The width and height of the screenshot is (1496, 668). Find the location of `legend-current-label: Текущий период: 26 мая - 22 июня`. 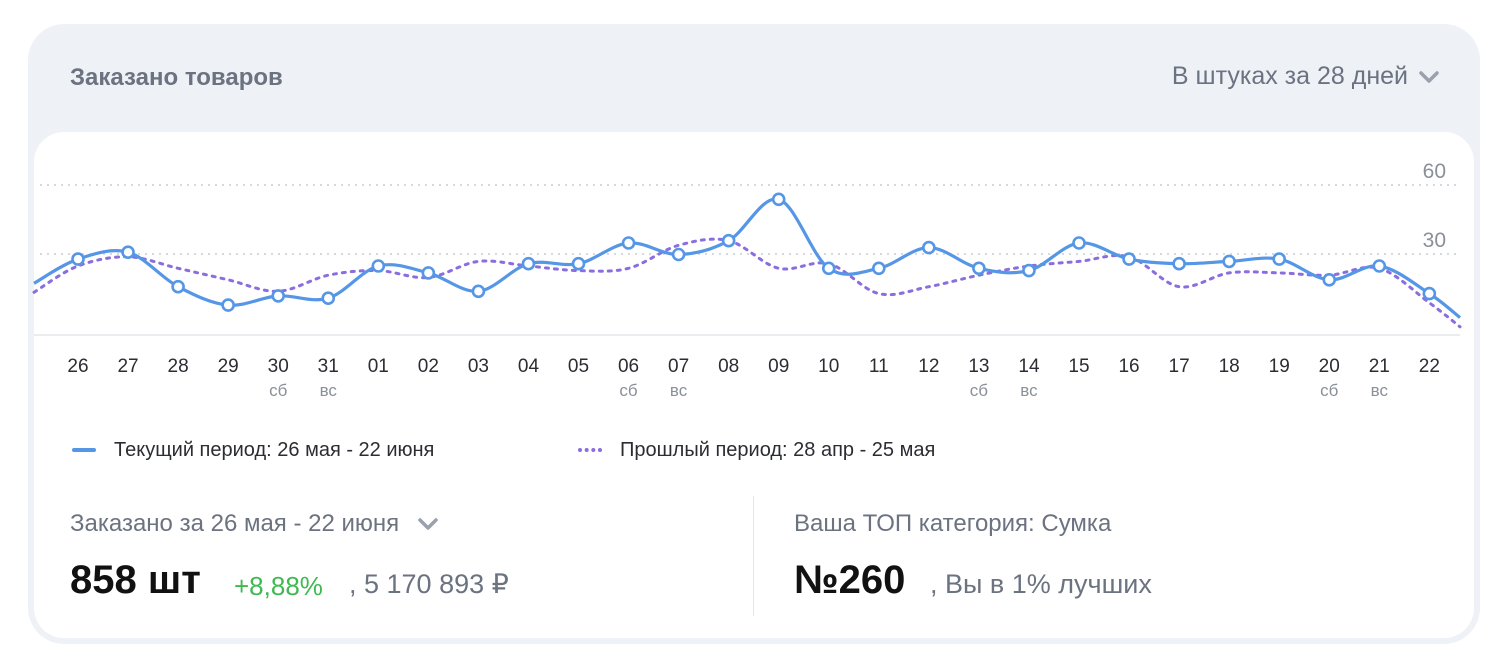

legend-current-label: Текущий период: 26 мая - 22 июня is located at coordinates (274, 449).